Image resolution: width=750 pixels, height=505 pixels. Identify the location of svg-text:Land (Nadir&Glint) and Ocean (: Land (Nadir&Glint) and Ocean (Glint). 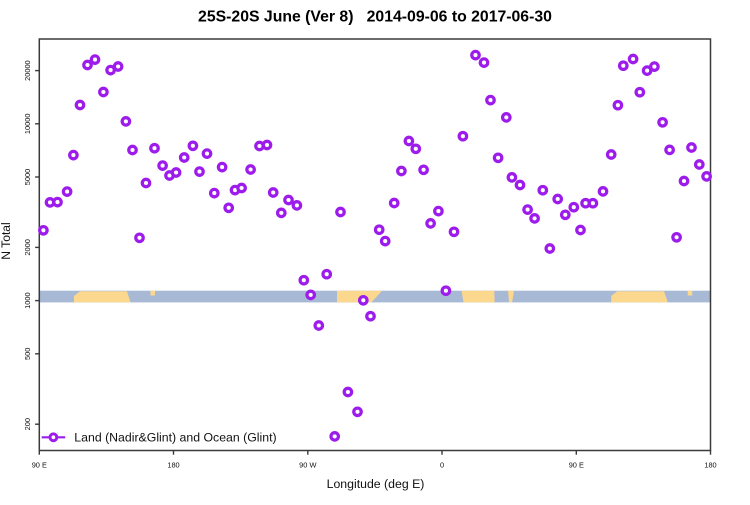
(175, 437).